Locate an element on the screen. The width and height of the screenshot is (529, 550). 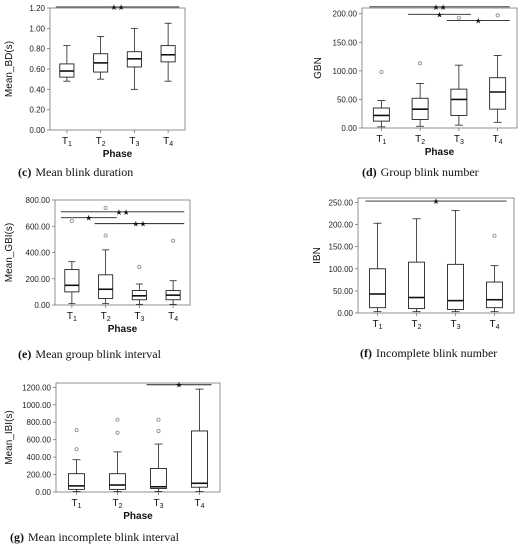
panel-caption: (f) Incomplete blink number is located at coordinates (428, 353).